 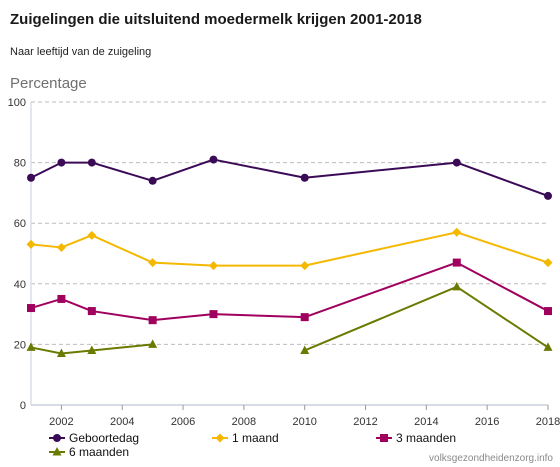 What do you see at coordinates (220, 438) in the screenshot?
I see `legend-marker-1-maand` at bounding box center [220, 438].